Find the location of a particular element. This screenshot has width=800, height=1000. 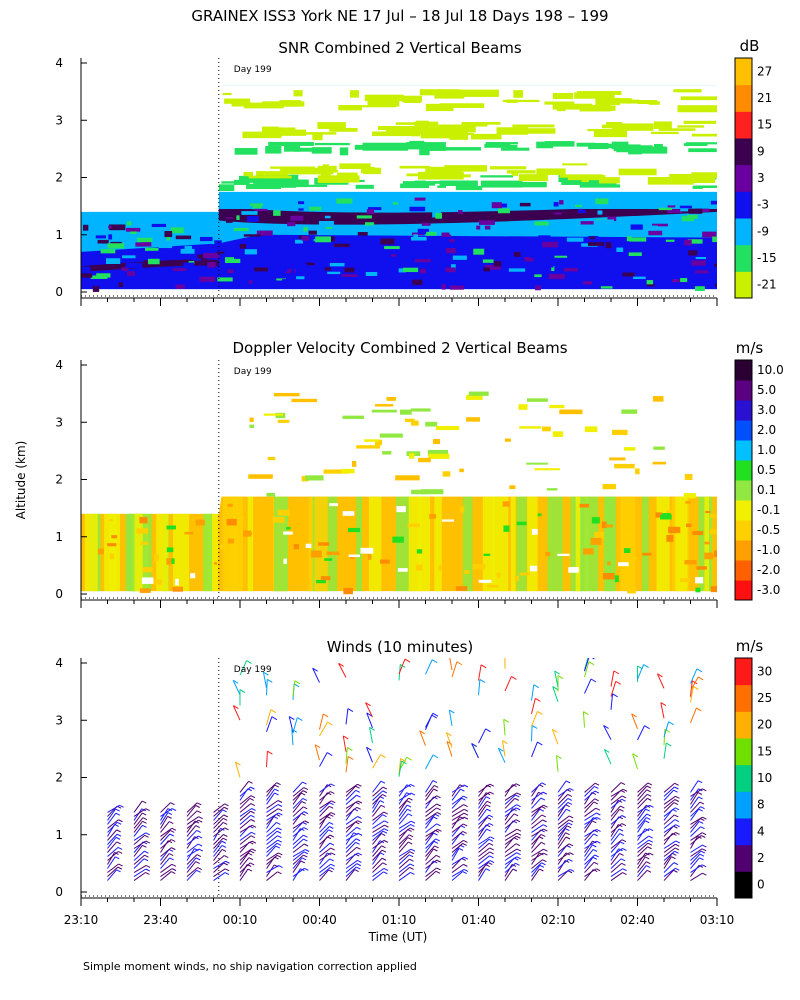

y-tick-label: 3 is located at coordinates (59, 720).